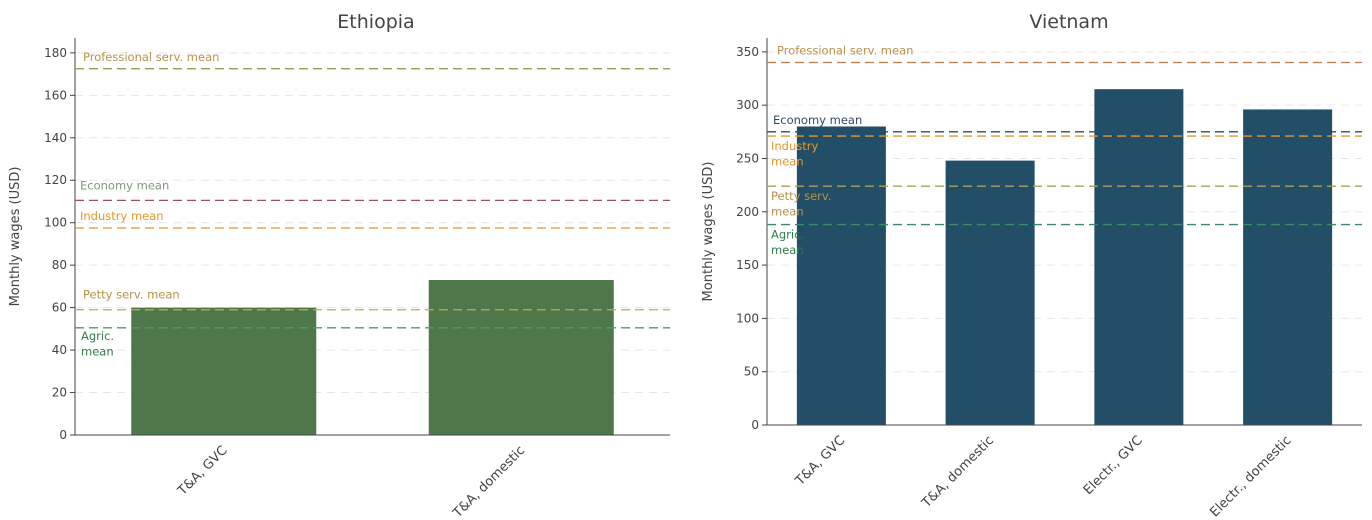 This screenshot has height=520, width=1372. Describe the element at coordinates (59, 308) in the screenshot. I see `y-tick-label: 60` at that location.